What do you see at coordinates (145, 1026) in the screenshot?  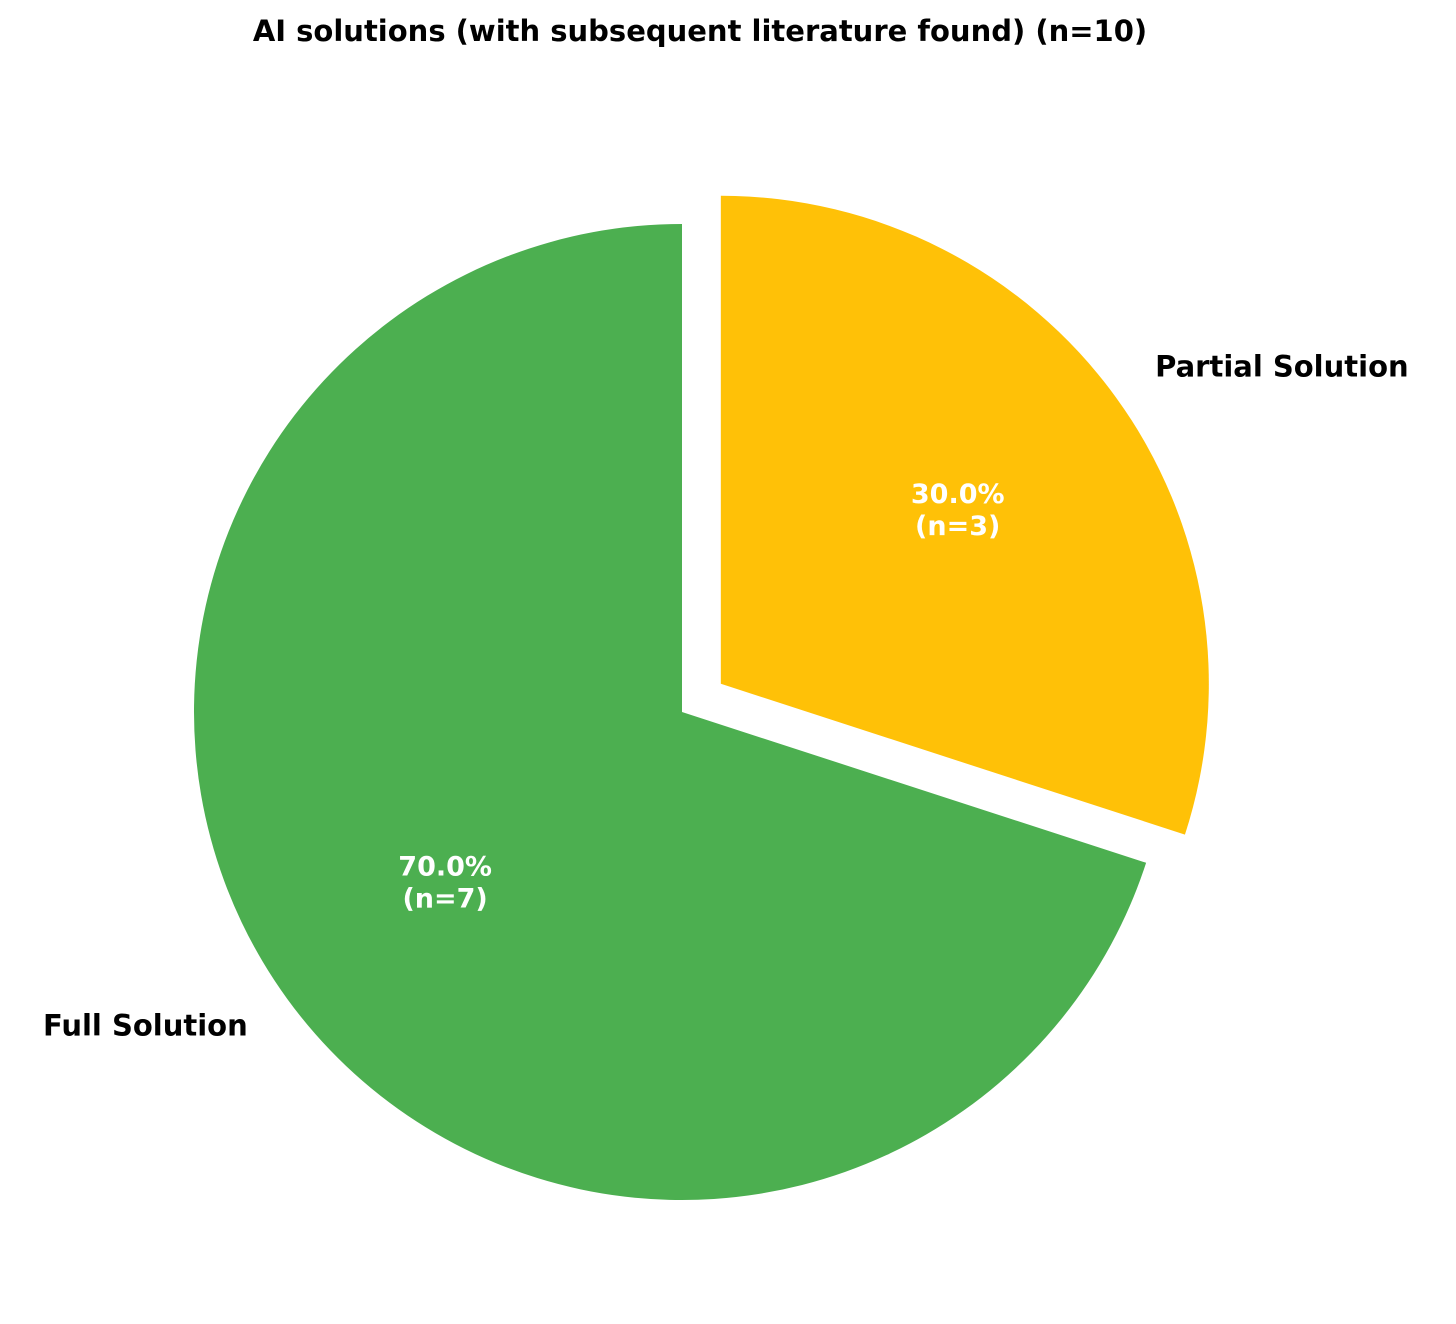 I see `slice-label-full-solution: Full Solution` at bounding box center [145, 1026].